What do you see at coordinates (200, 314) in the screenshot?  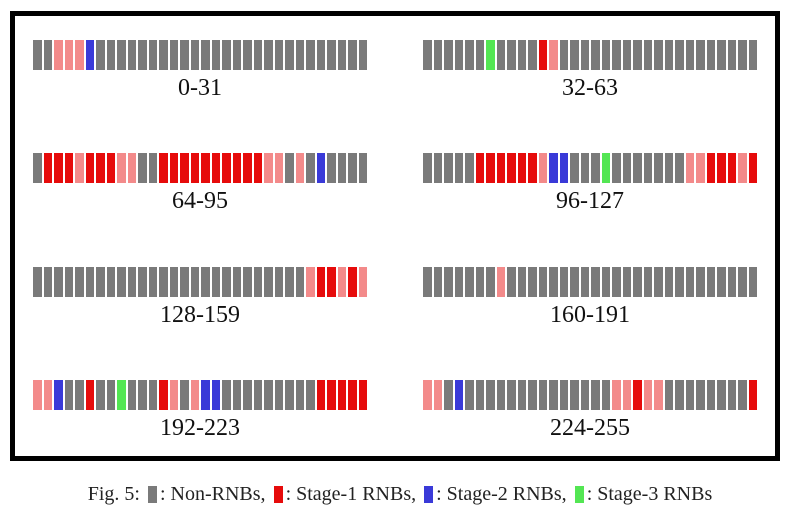 I see `block-range-label: 128-159` at bounding box center [200, 314].